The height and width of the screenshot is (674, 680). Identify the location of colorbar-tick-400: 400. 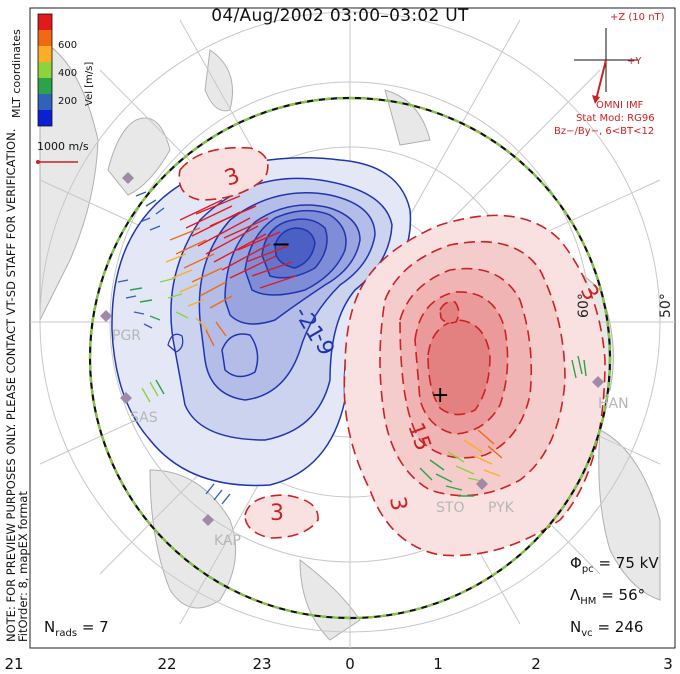
(67, 73).